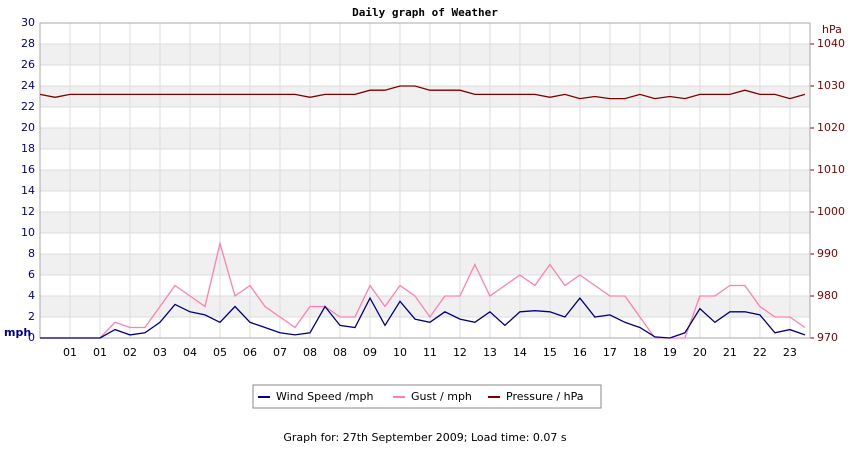 Image resolution: width=850 pixels, height=450 pixels. What do you see at coordinates (827, 295) in the screenshot?
I see `y2-tick-label: 980` at bounding box center [827, 295].